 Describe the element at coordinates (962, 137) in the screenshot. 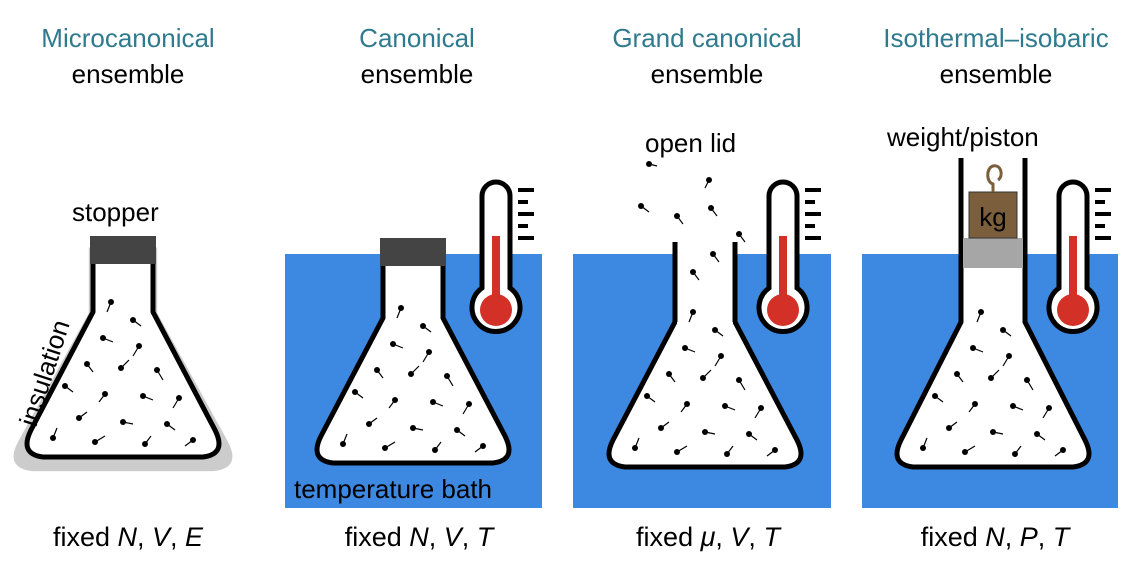

I see `weight-piston-label: weight/piston` at that location.